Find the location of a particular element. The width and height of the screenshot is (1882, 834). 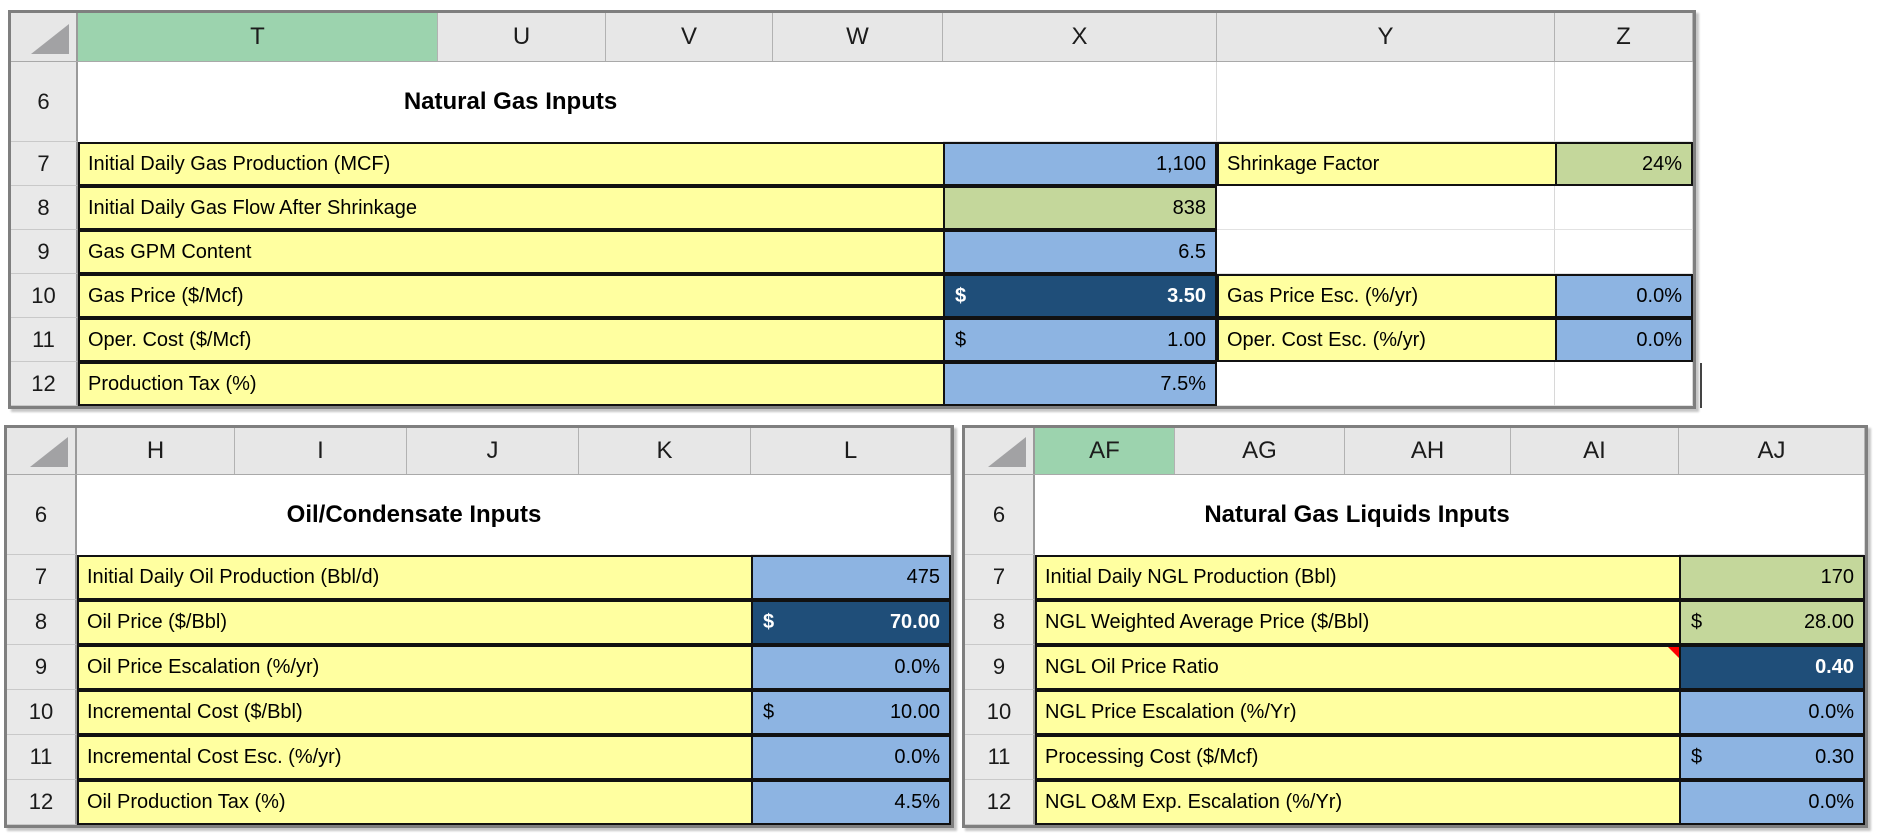

gas-label-gas-flow-after-shrinkage: Initial Daily Gas Flow After Shrinkage is located at coordinates (510, 208).